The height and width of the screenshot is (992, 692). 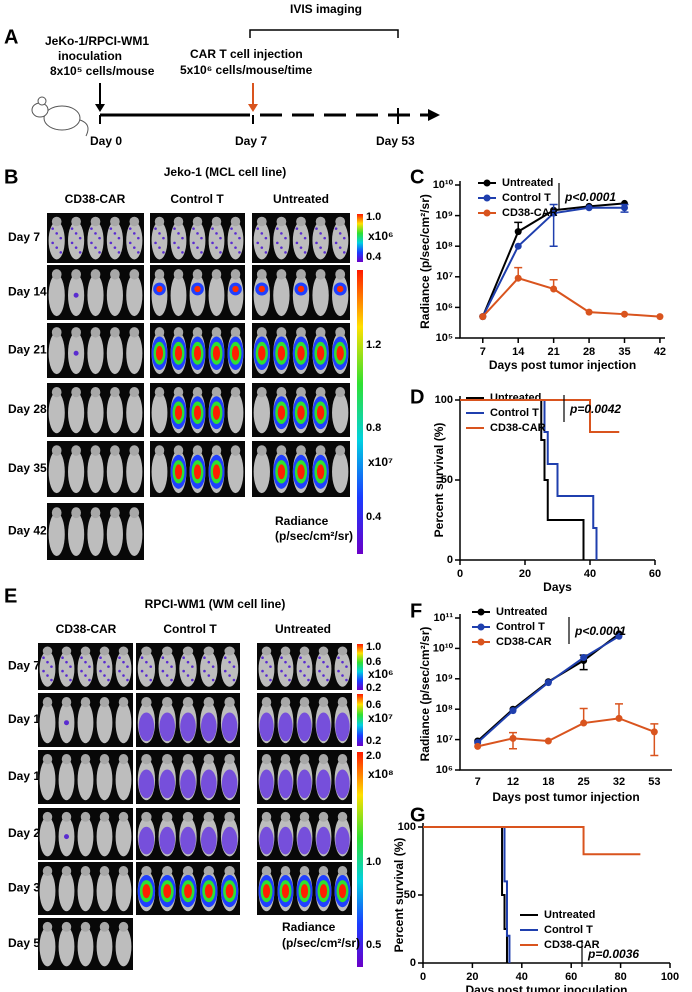 I want to click on x-tick-label: 21, so click(x=554, y=352).